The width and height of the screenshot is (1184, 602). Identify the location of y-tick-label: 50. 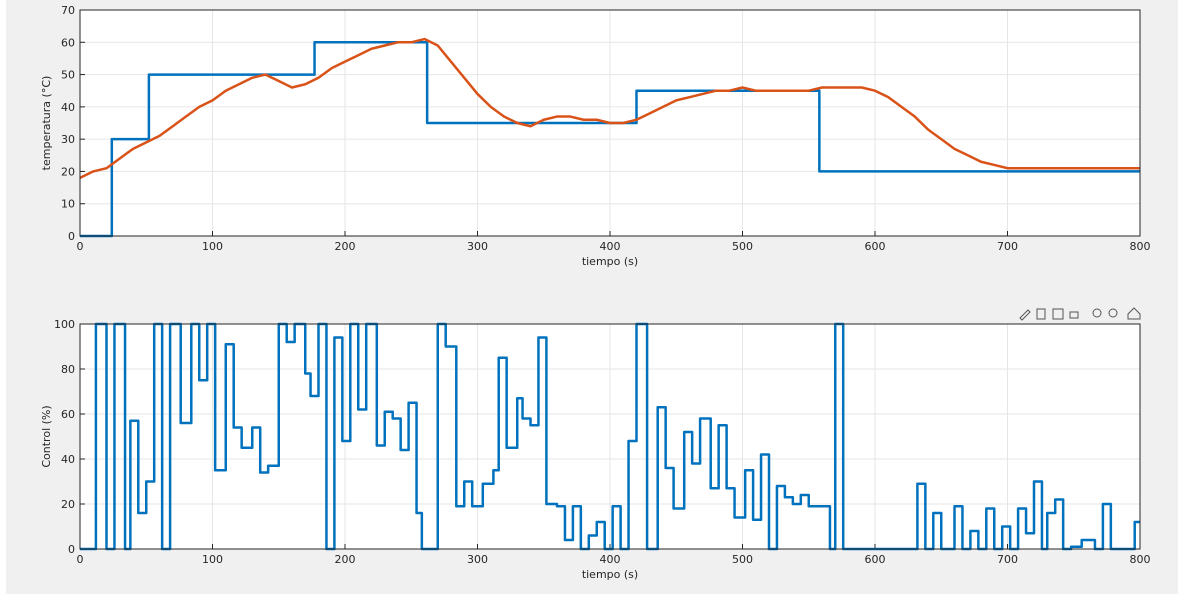
(68, 75).